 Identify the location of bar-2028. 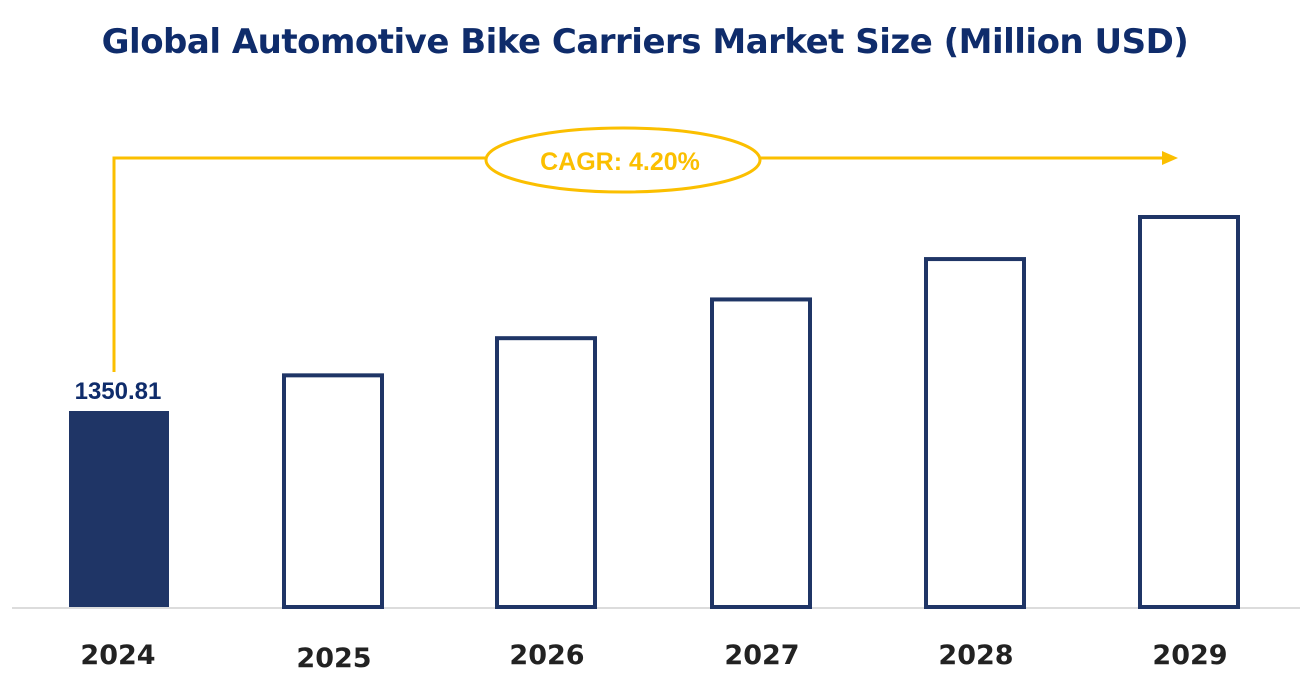
(975, 433).